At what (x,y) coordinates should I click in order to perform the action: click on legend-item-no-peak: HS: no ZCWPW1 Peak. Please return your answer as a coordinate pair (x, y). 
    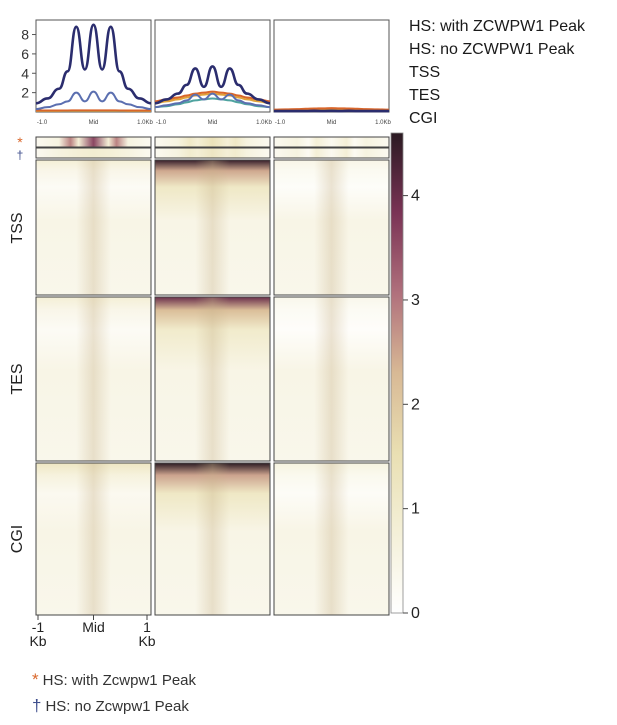
    Looking at the image, I should click on (492, 49).